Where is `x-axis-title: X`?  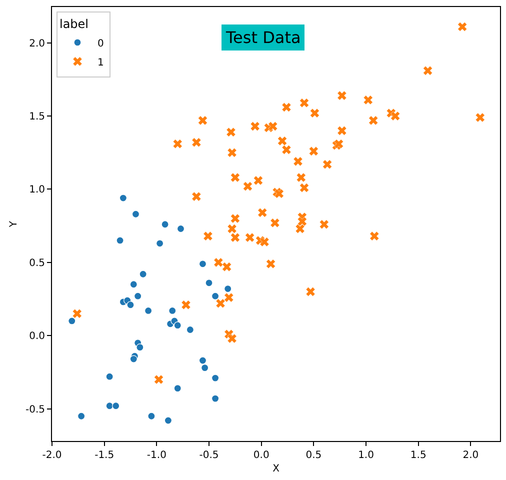 x-axis-title: X is located at coordinates (276, 469).